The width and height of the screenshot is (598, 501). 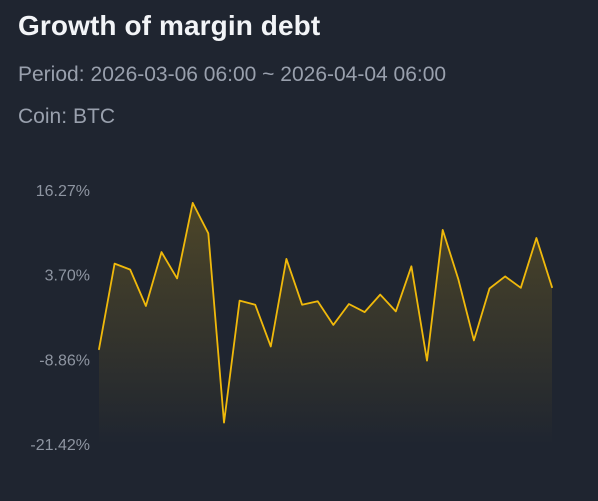 I want to click on period-value: 2026-03-06 06:00 ~ 2026-04-04 06:00, so click(x=268, y=74).